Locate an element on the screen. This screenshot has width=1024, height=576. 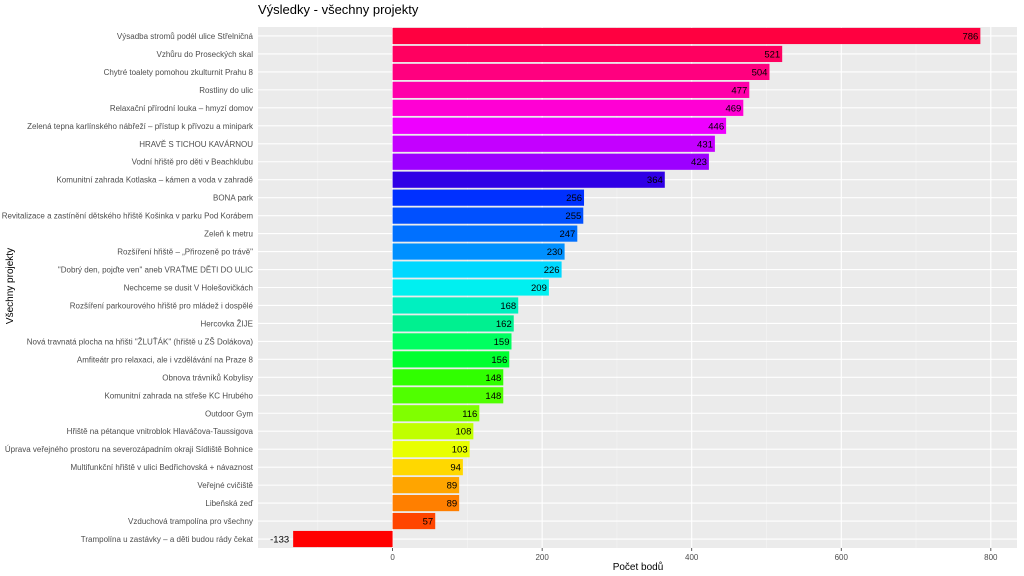
data-label: -133 is located at coordinates (279, 540).